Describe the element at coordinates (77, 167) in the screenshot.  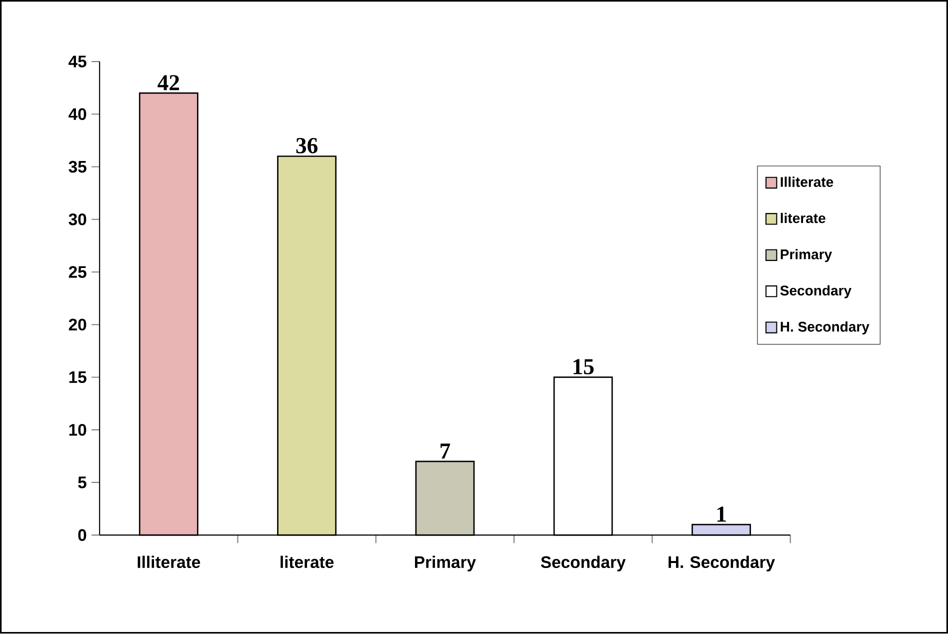
I see `y-tick-label: 35` at that location.